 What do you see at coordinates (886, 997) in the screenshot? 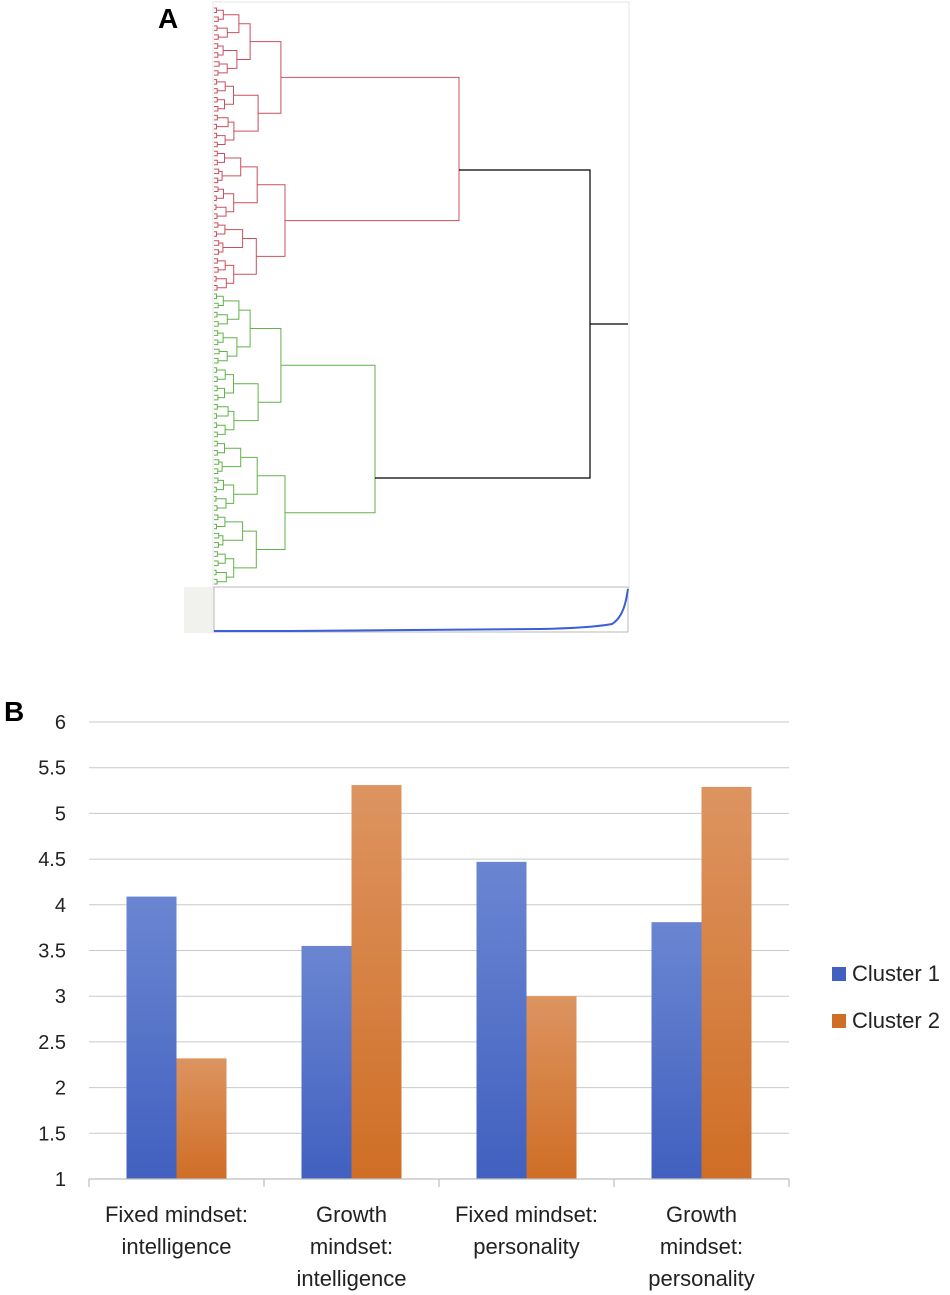
I see `legend: Cluster 1 Cluster 2` at bounding box center [886, 997].